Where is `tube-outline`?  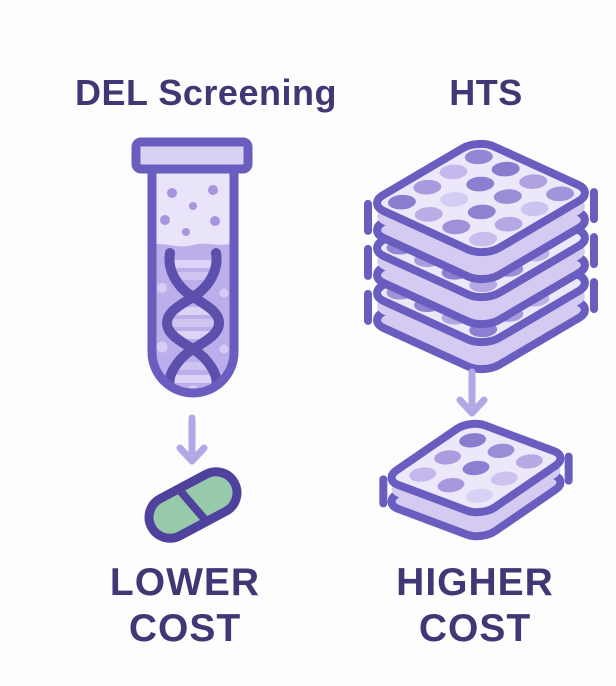 tube-outline is located at coordinates (193, 281).